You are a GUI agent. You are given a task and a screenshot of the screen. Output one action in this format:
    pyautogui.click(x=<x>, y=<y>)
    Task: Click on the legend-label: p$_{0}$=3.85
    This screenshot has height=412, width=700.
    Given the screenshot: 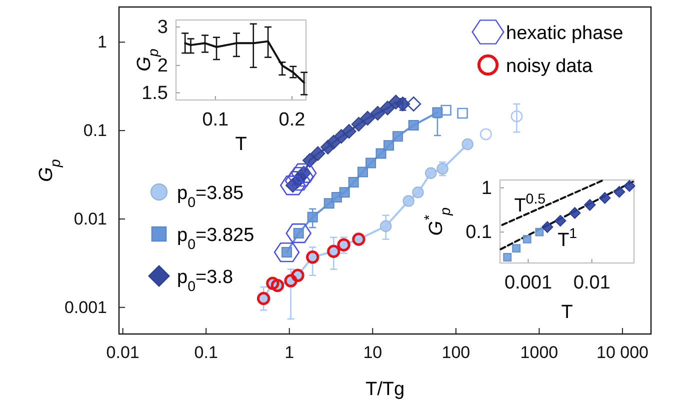 What is the action you would take?
    pyautogui.click(x=210, y=197)
    